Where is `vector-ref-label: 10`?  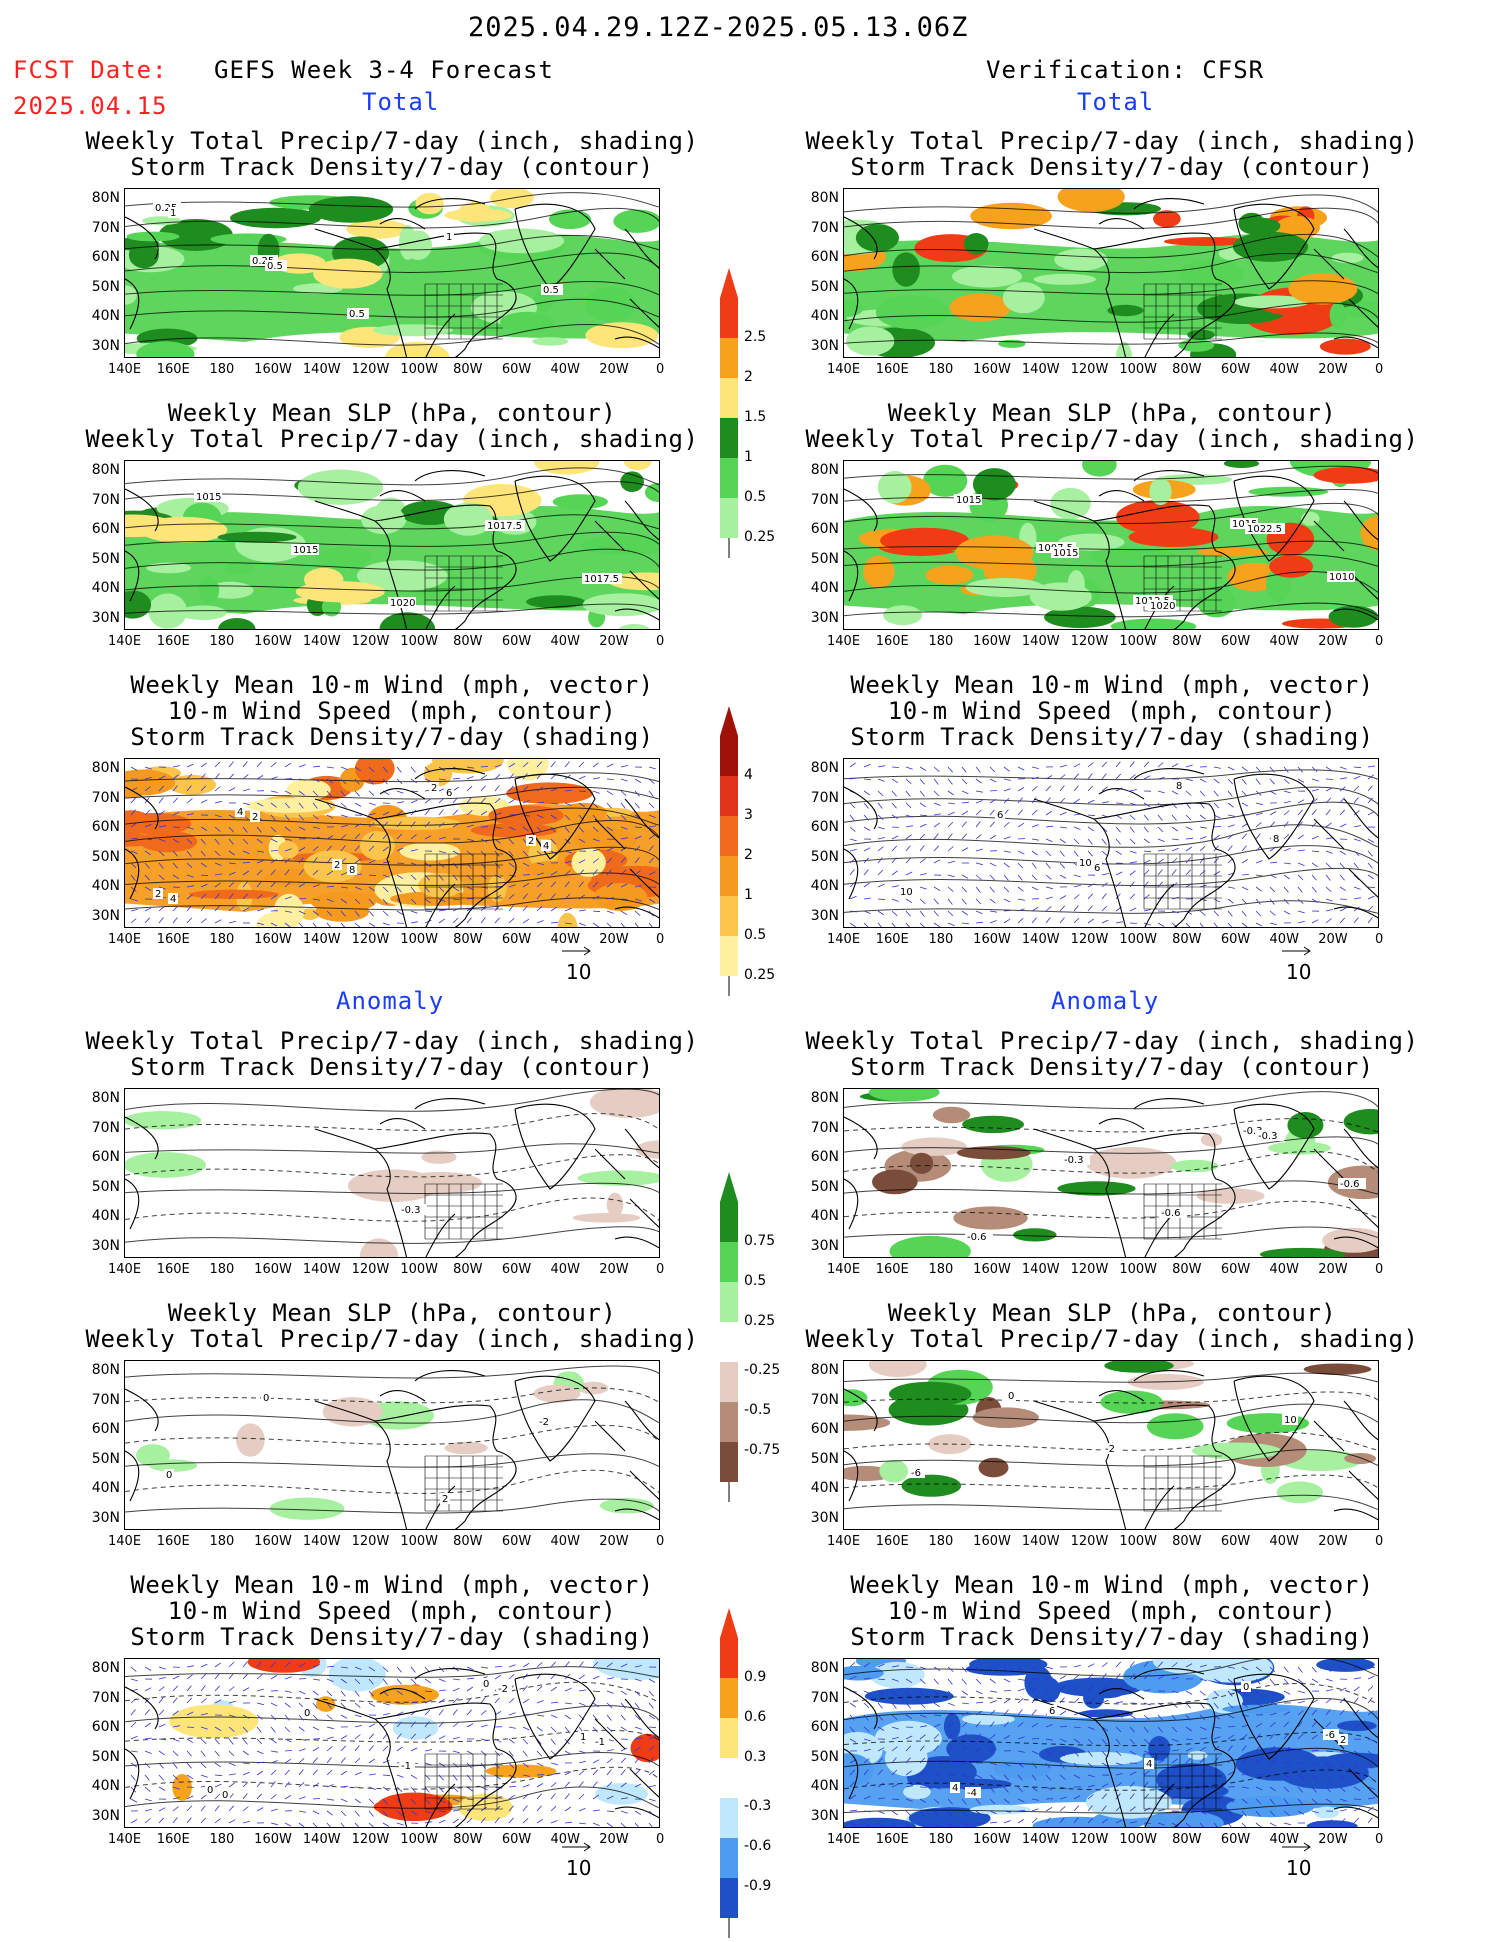
vector-ref-label: 10 is located at coordinates (1298, 972).